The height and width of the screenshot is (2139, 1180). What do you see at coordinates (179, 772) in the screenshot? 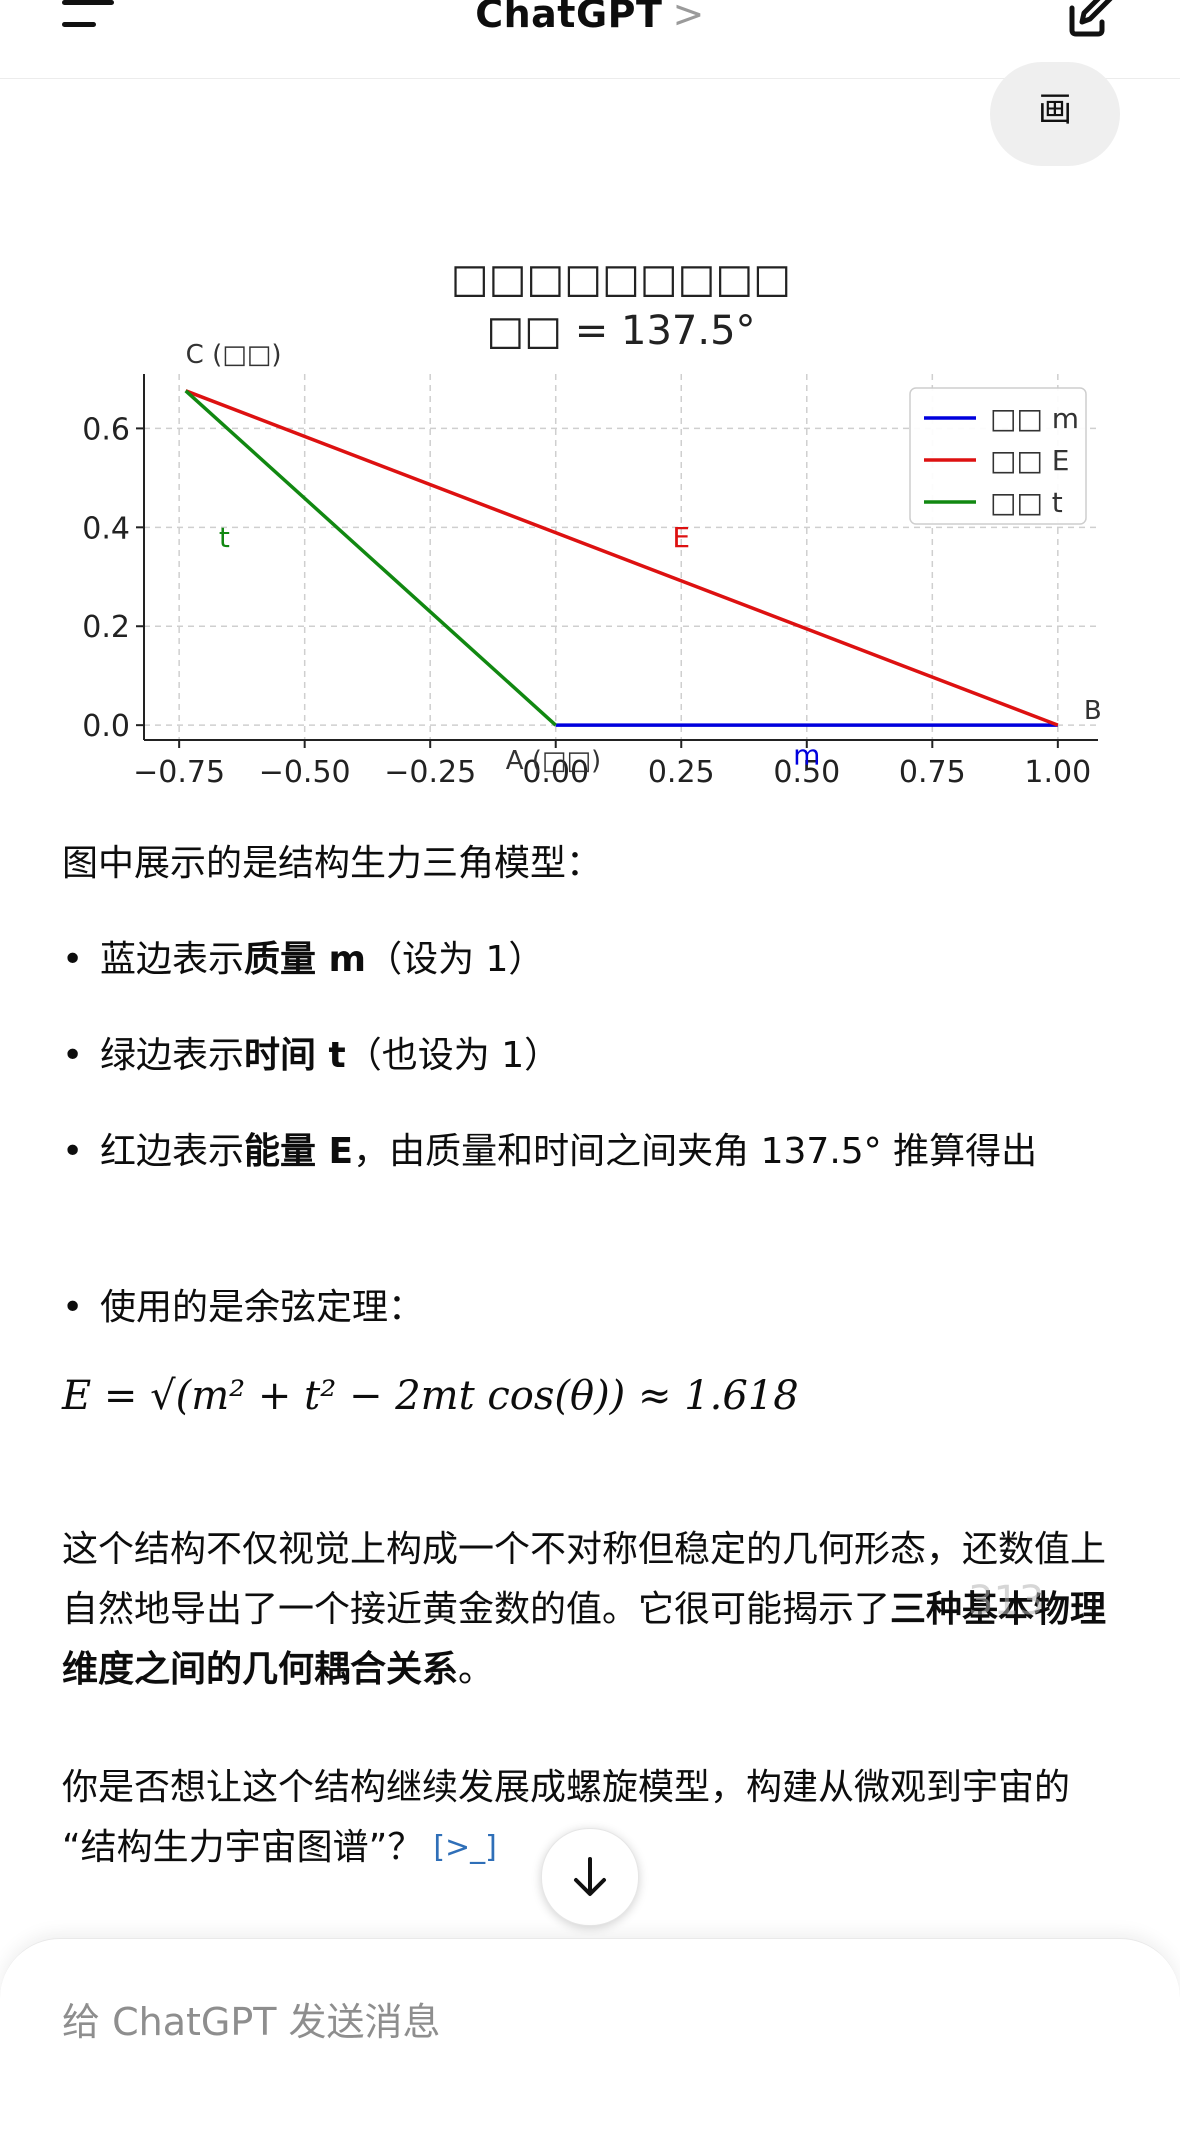
I see `x-tick-label: −0.75` at bounding box center [179, 772].